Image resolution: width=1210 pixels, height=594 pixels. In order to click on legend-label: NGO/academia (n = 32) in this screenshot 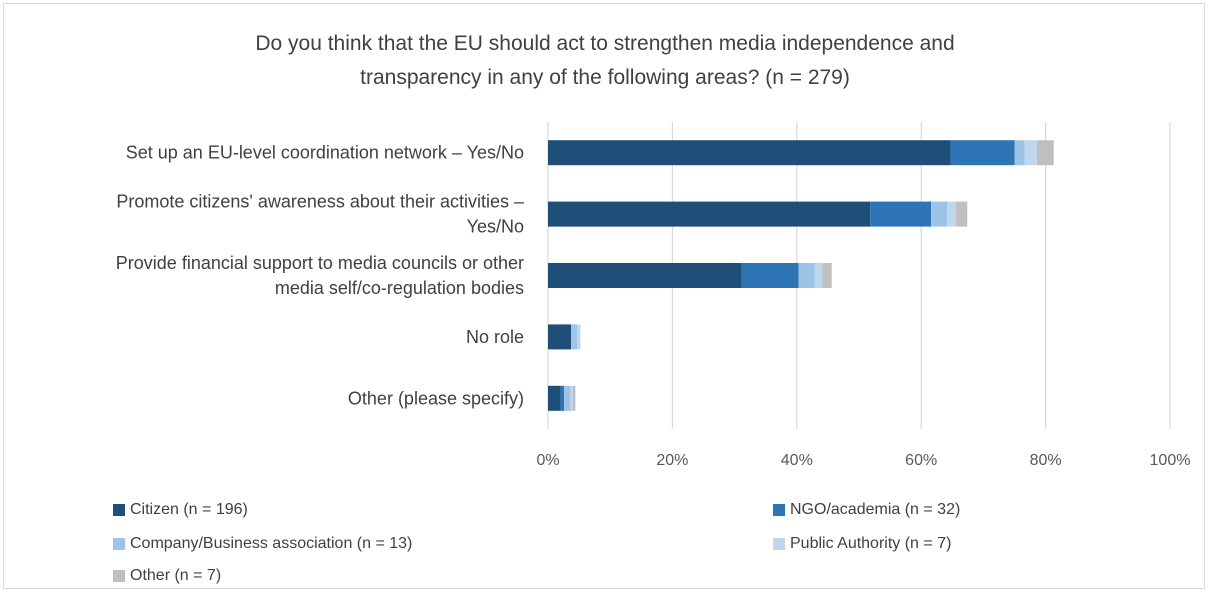, I will do `click(875, 509)`.